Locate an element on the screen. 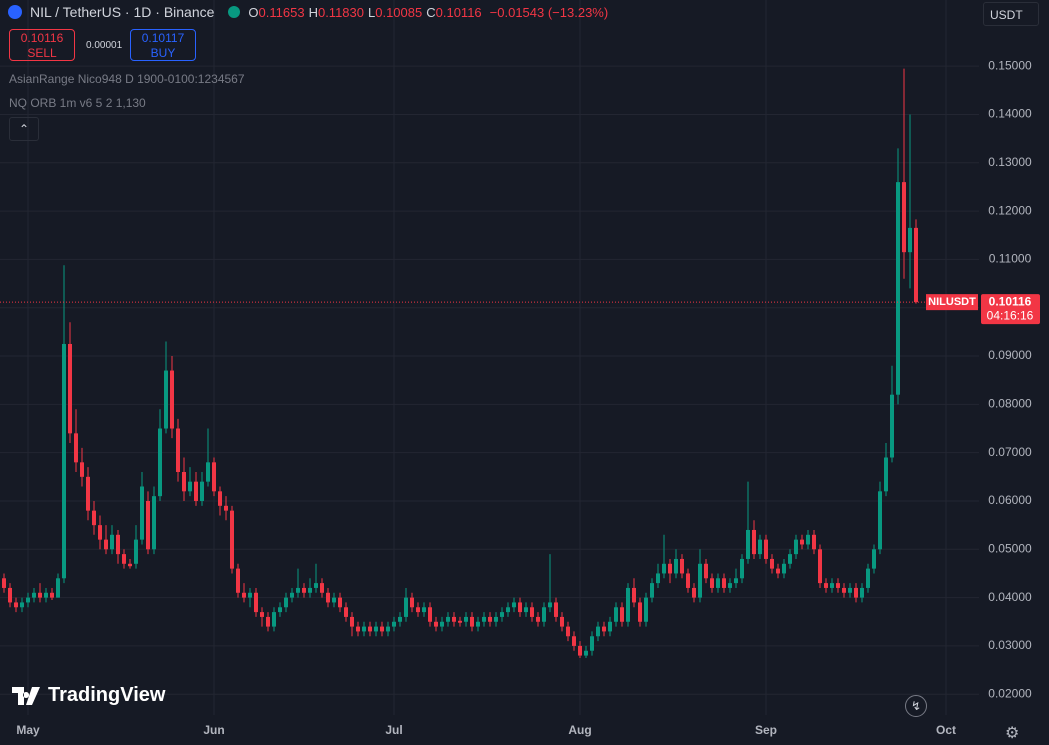  brand-name: TradingView is located at coordinates (107, 695).